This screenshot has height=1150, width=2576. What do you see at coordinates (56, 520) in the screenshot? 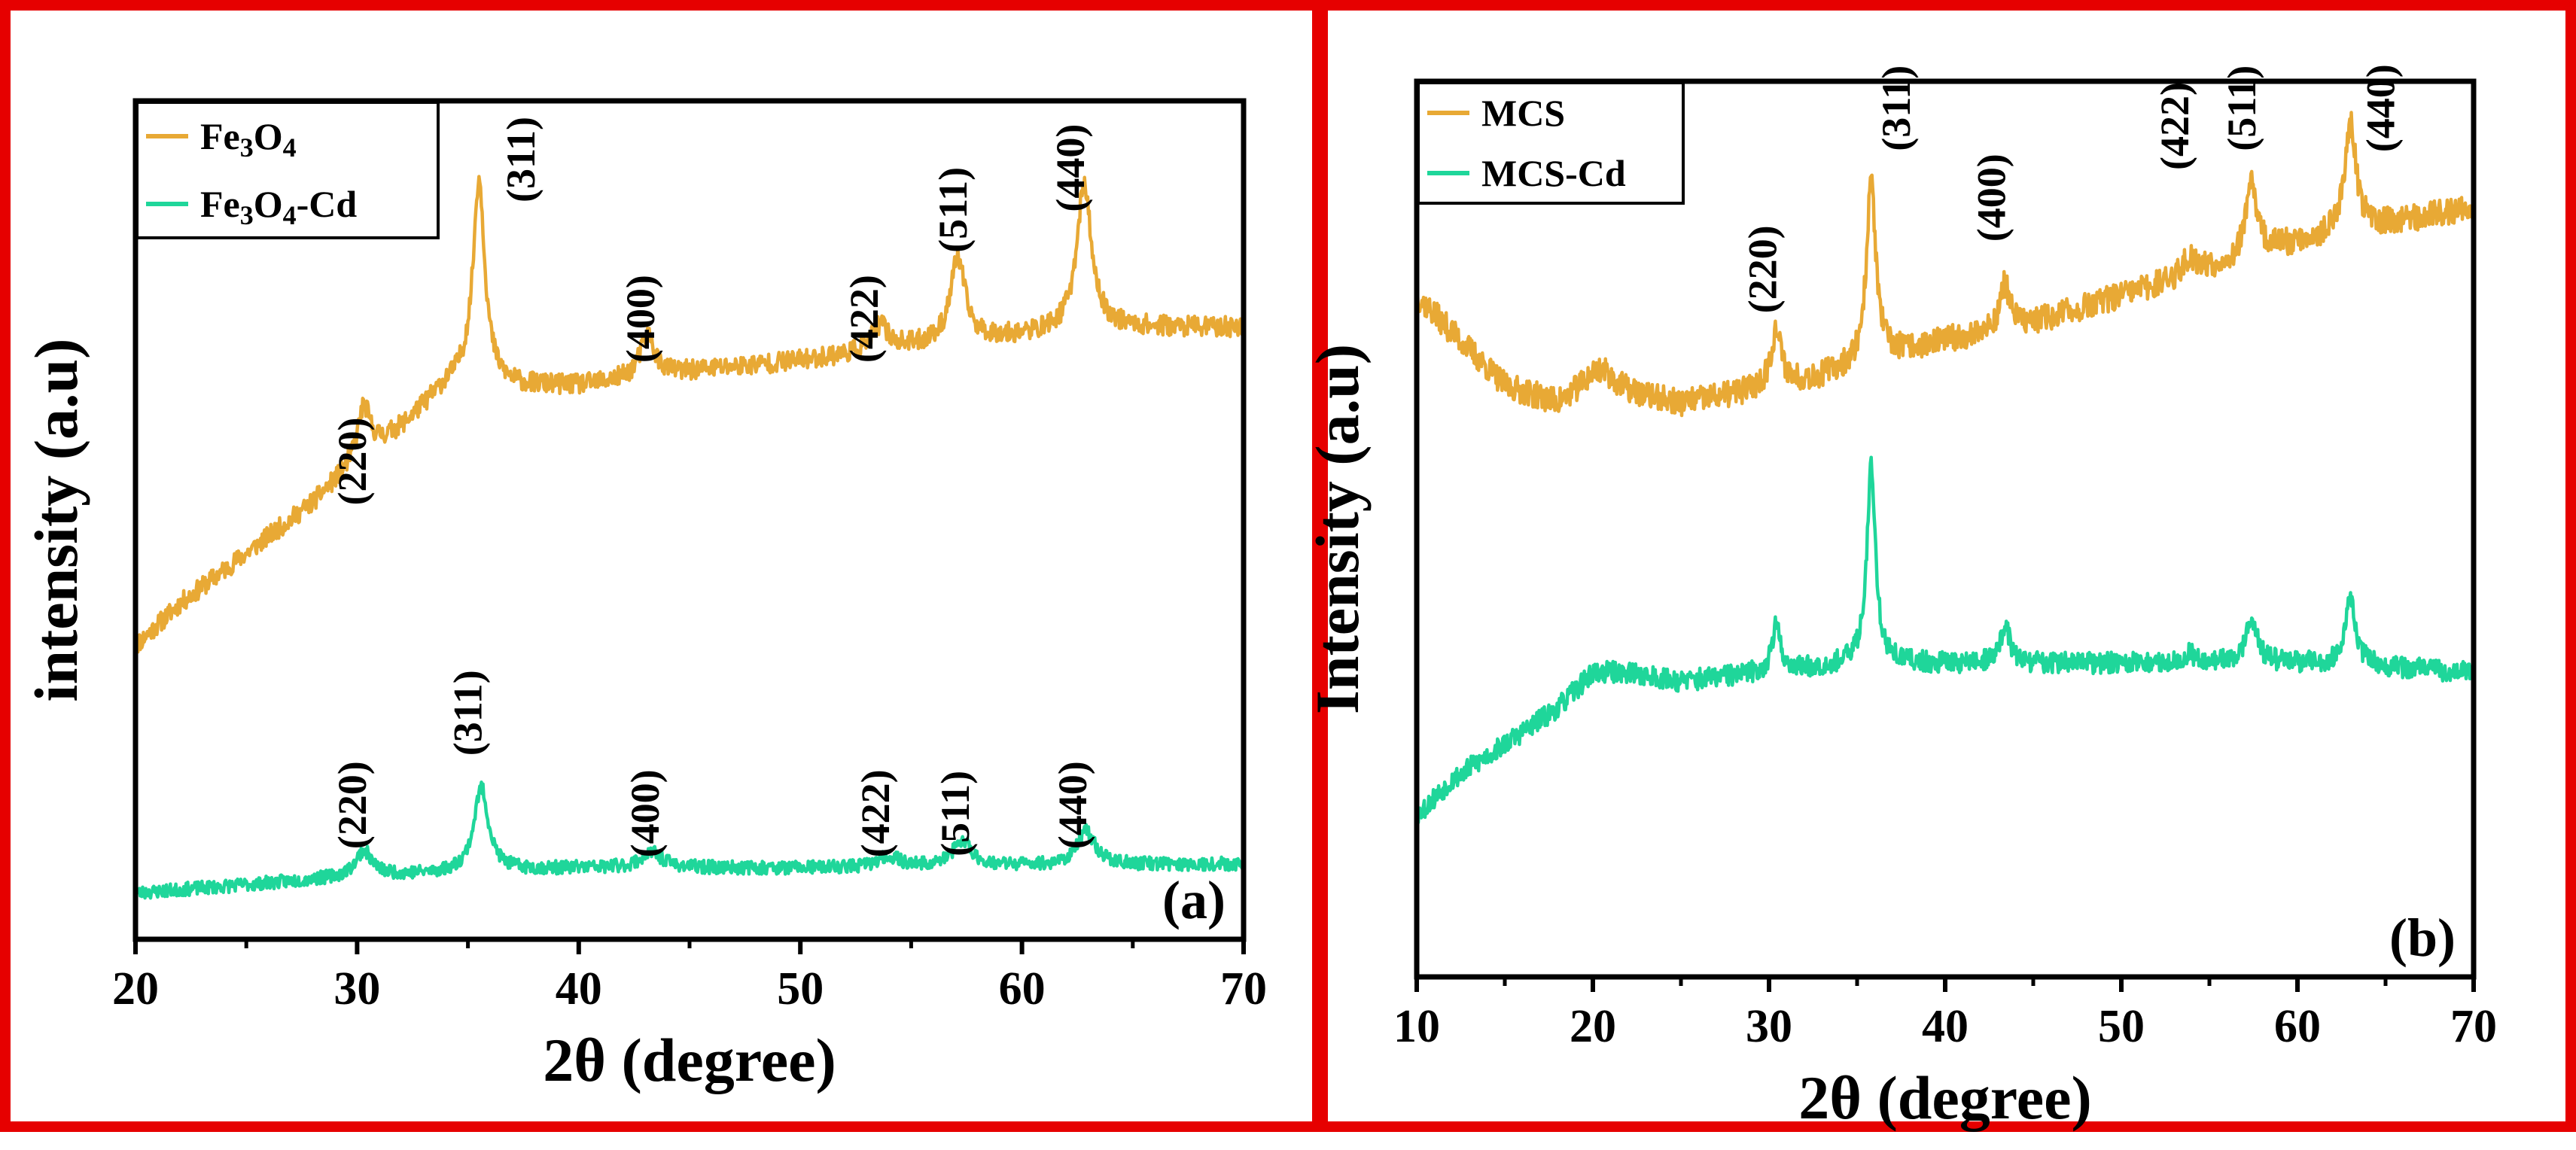
I see `y-axis-title: intensity (a.u)` at bounding box center [56, 520].